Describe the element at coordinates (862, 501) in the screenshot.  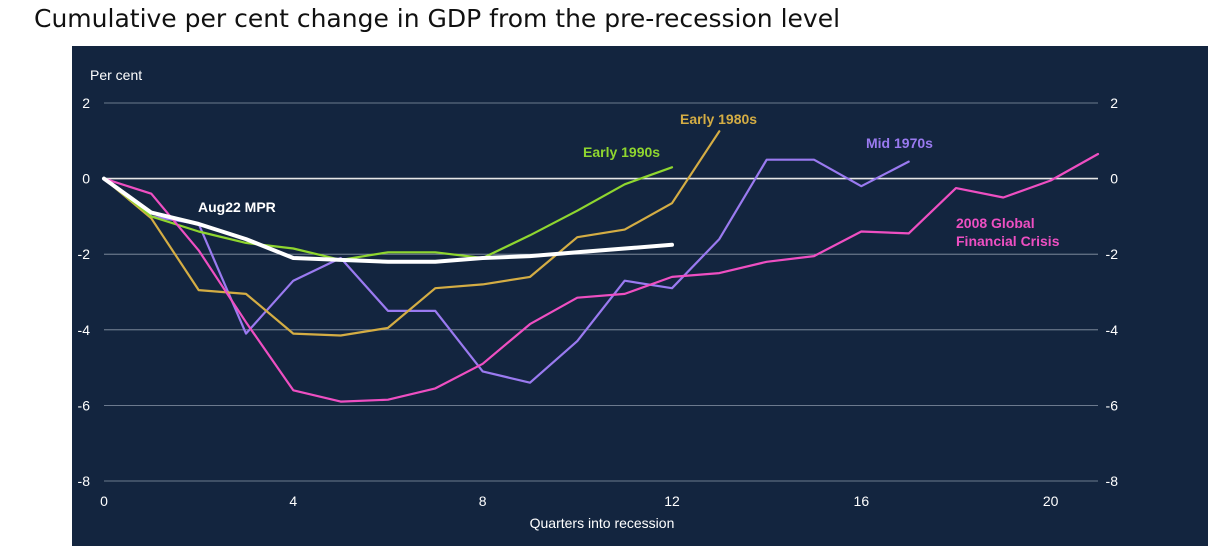
I see `x-tick-label: 16` at that location.